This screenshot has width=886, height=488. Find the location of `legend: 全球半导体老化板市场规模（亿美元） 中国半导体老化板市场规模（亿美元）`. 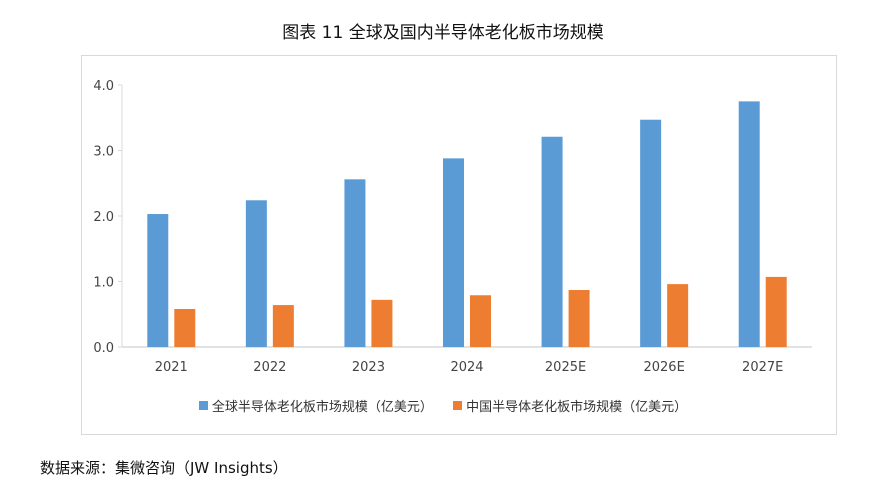

legend: 全球半导体老化板市场规模（亿美元） 中国半导体老化板市场规模（亿美元） is located at coordinates (443, 405).